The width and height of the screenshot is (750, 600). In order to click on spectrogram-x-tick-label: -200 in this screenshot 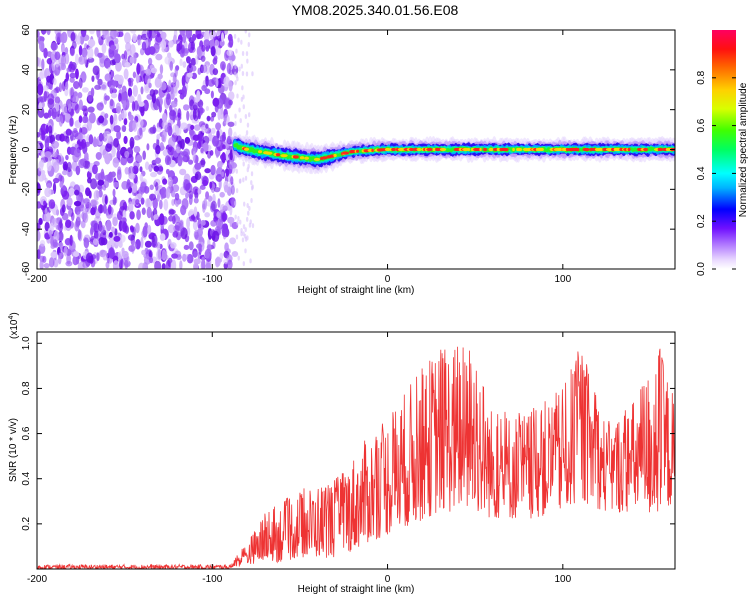, I will do `click(37, 279)`.